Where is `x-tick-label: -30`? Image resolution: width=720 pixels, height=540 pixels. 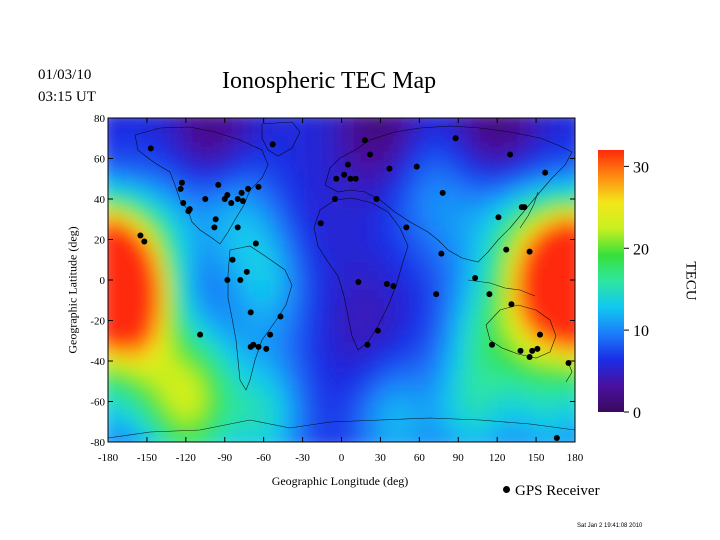
x-tick-label: -30 is located at coordinates (302, 458).